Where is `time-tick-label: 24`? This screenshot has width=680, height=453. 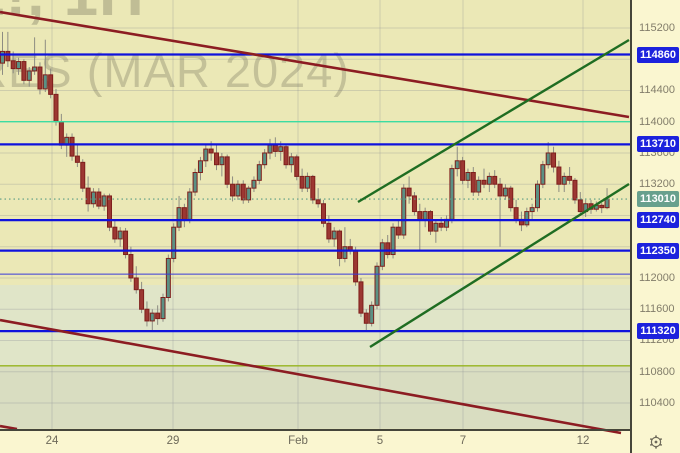
time-tick-label: 24 is located at coordinates (52, 441).